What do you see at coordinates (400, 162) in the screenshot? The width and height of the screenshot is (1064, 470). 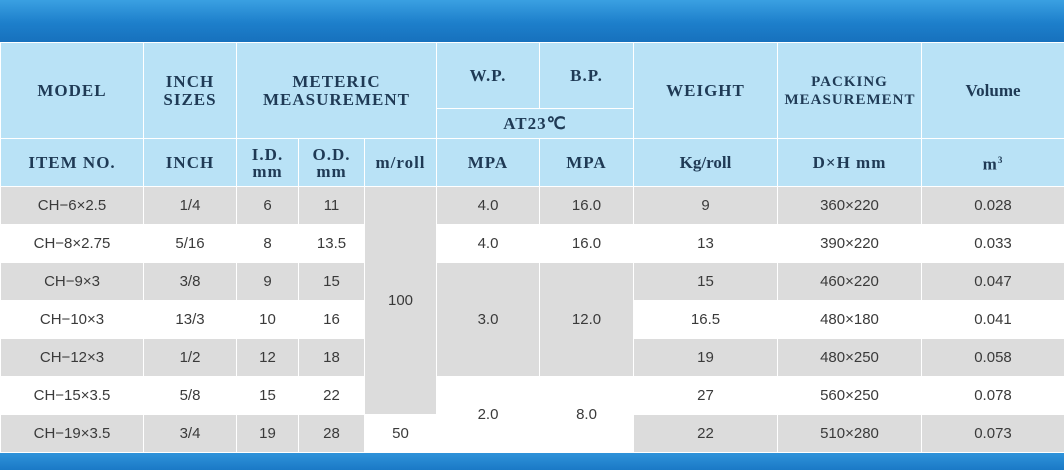 I see `subheader-mroll: m/roll` at bounding box center [400, 162].